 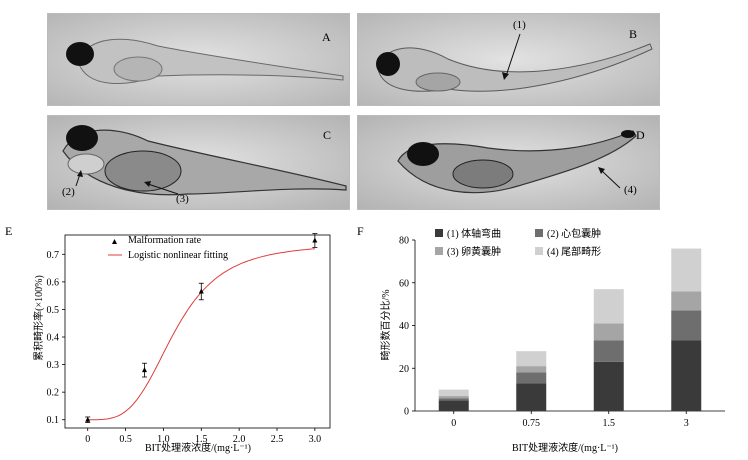 What do you see at coordinates (315, 439) in the screenshot?
I see `x-tick-label-e: 3.0` at bounding box center [315, 439].